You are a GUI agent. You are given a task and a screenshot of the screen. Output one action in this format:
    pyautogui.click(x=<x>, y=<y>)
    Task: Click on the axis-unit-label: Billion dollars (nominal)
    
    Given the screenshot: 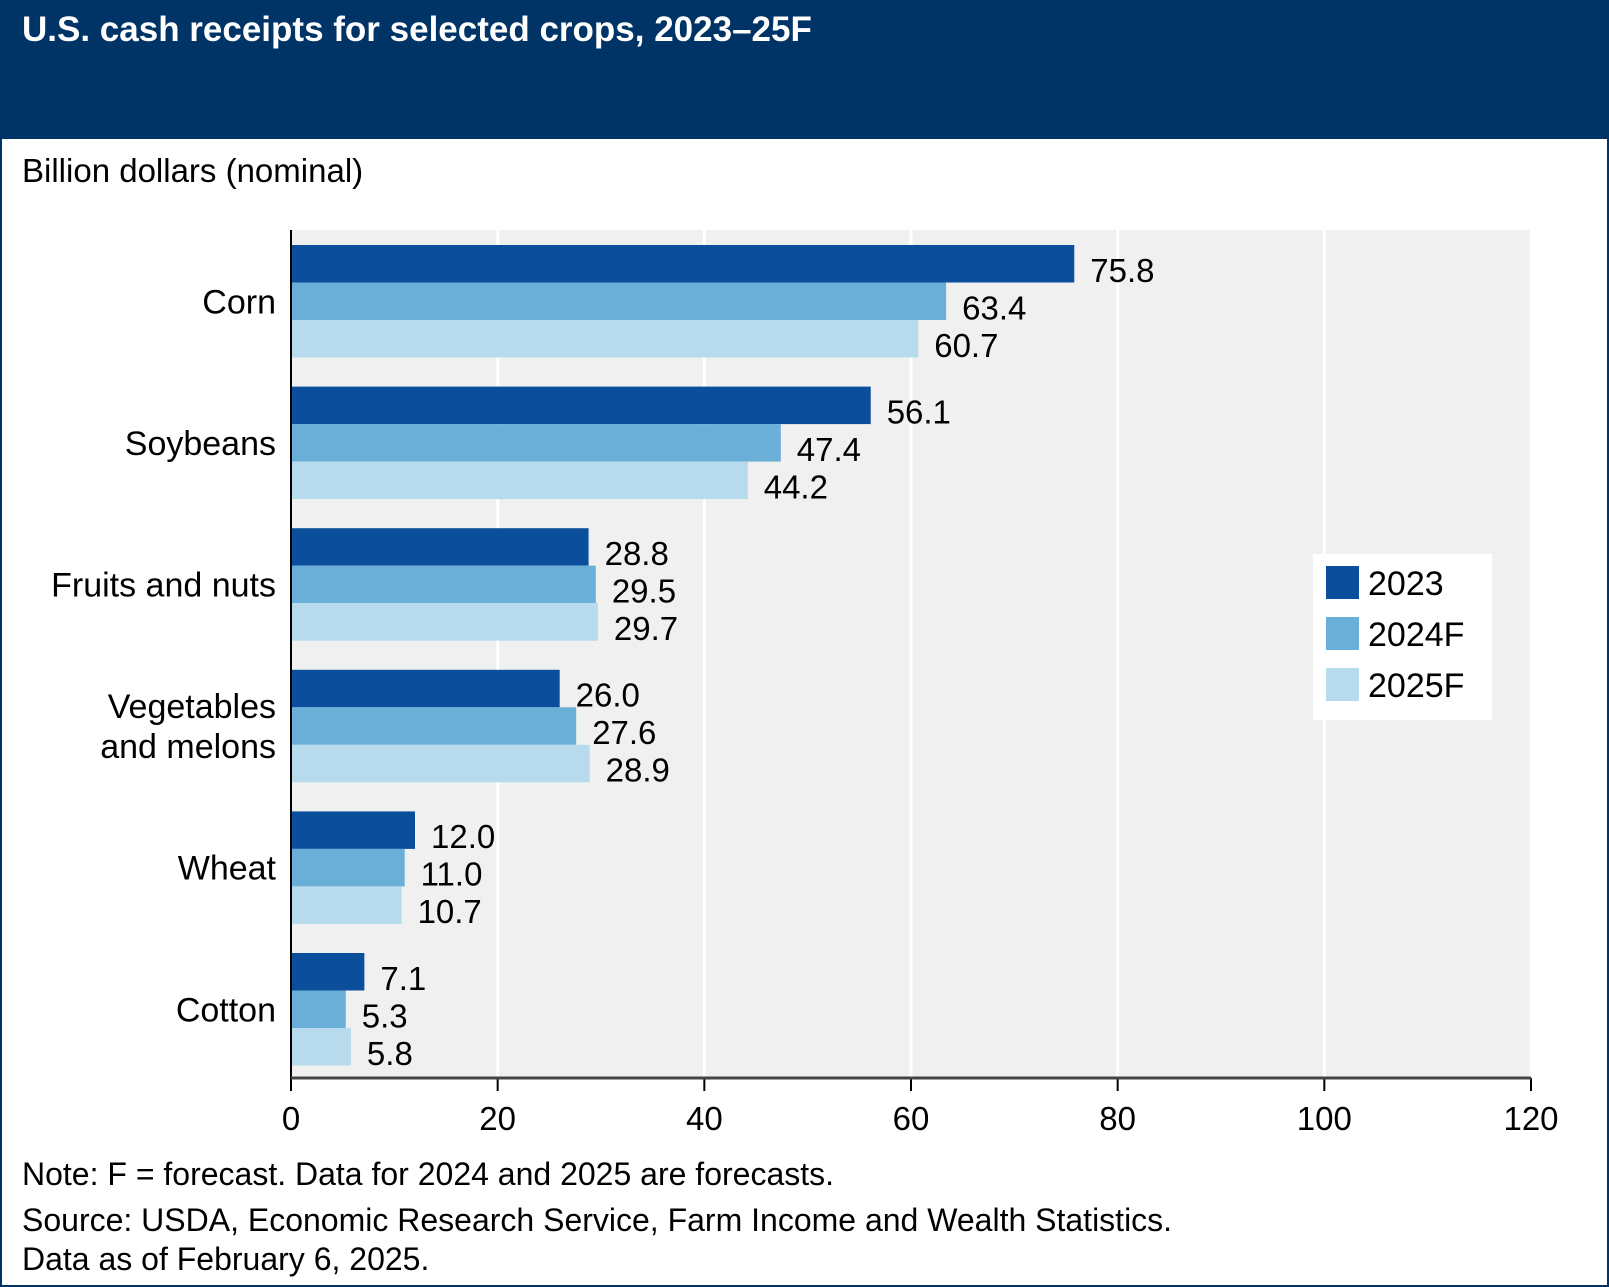 What is the action you would take?
    pyautogui.click(x=193, y=170)
    